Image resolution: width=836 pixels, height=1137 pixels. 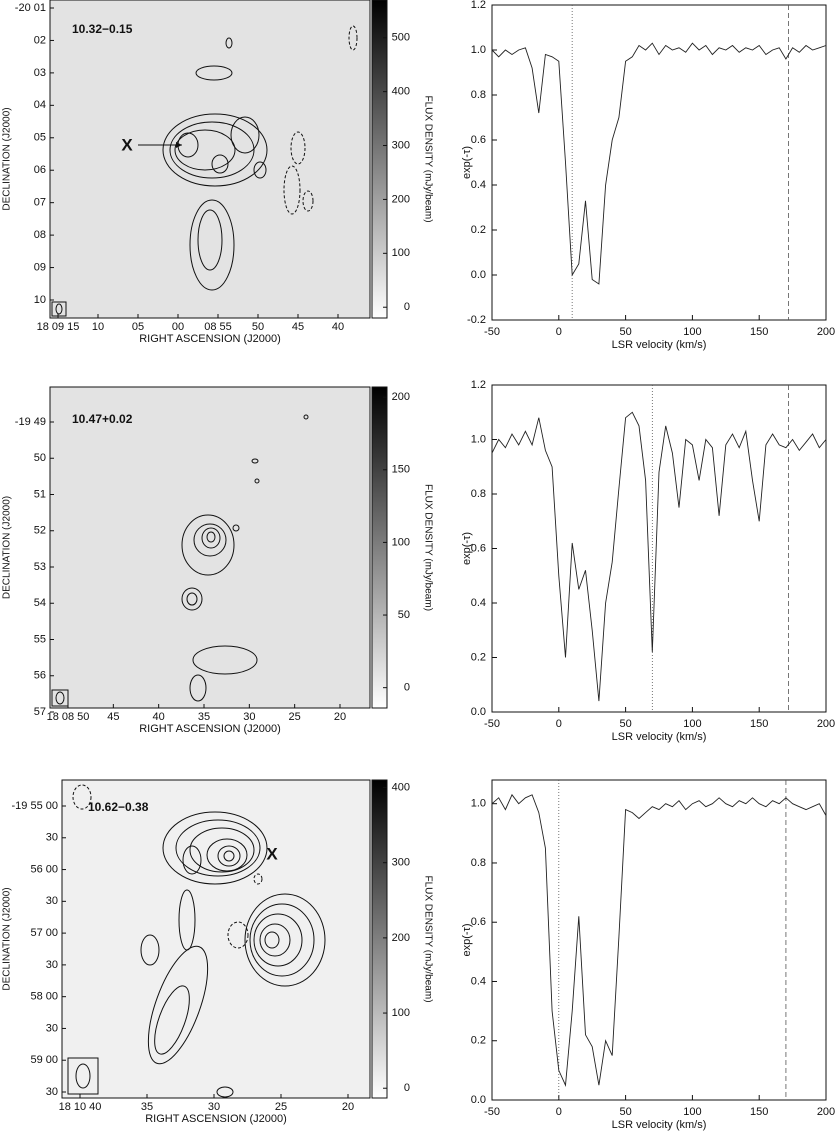 What do you see at coordinates (216, 939) in the screenshot?
I see `map-background` at bounding box center [216, 939].